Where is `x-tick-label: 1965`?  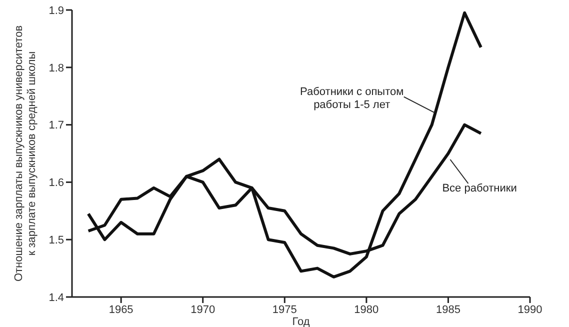
x-tick-label: 1965 is located at coordinates (121, 310).